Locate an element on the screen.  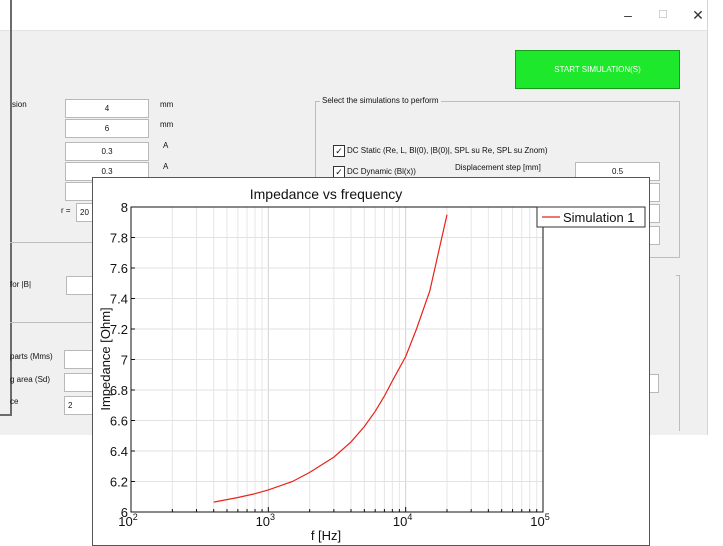
y-tick-label: 6.2 is located at coordinates (119, 482).